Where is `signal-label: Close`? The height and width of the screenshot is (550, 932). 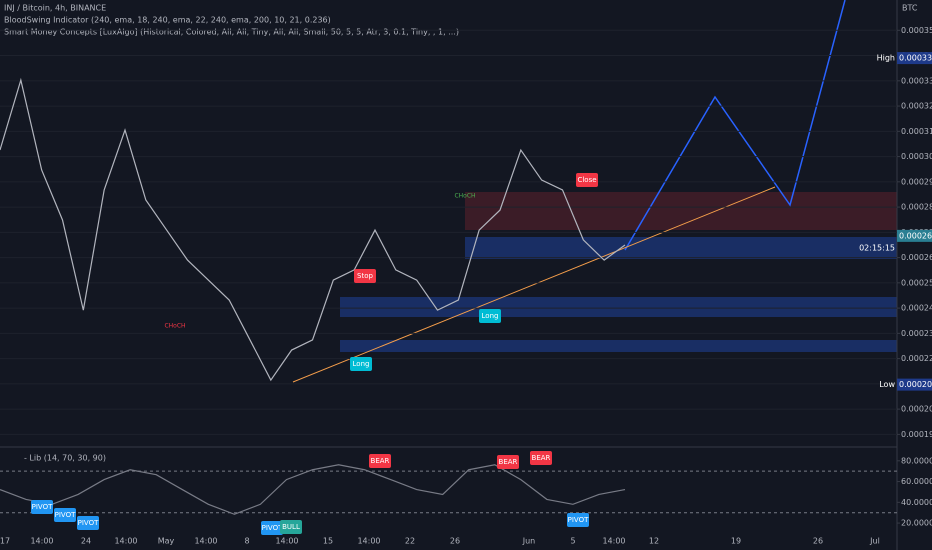 signal-label: Close is located at coordinates (586, 180).